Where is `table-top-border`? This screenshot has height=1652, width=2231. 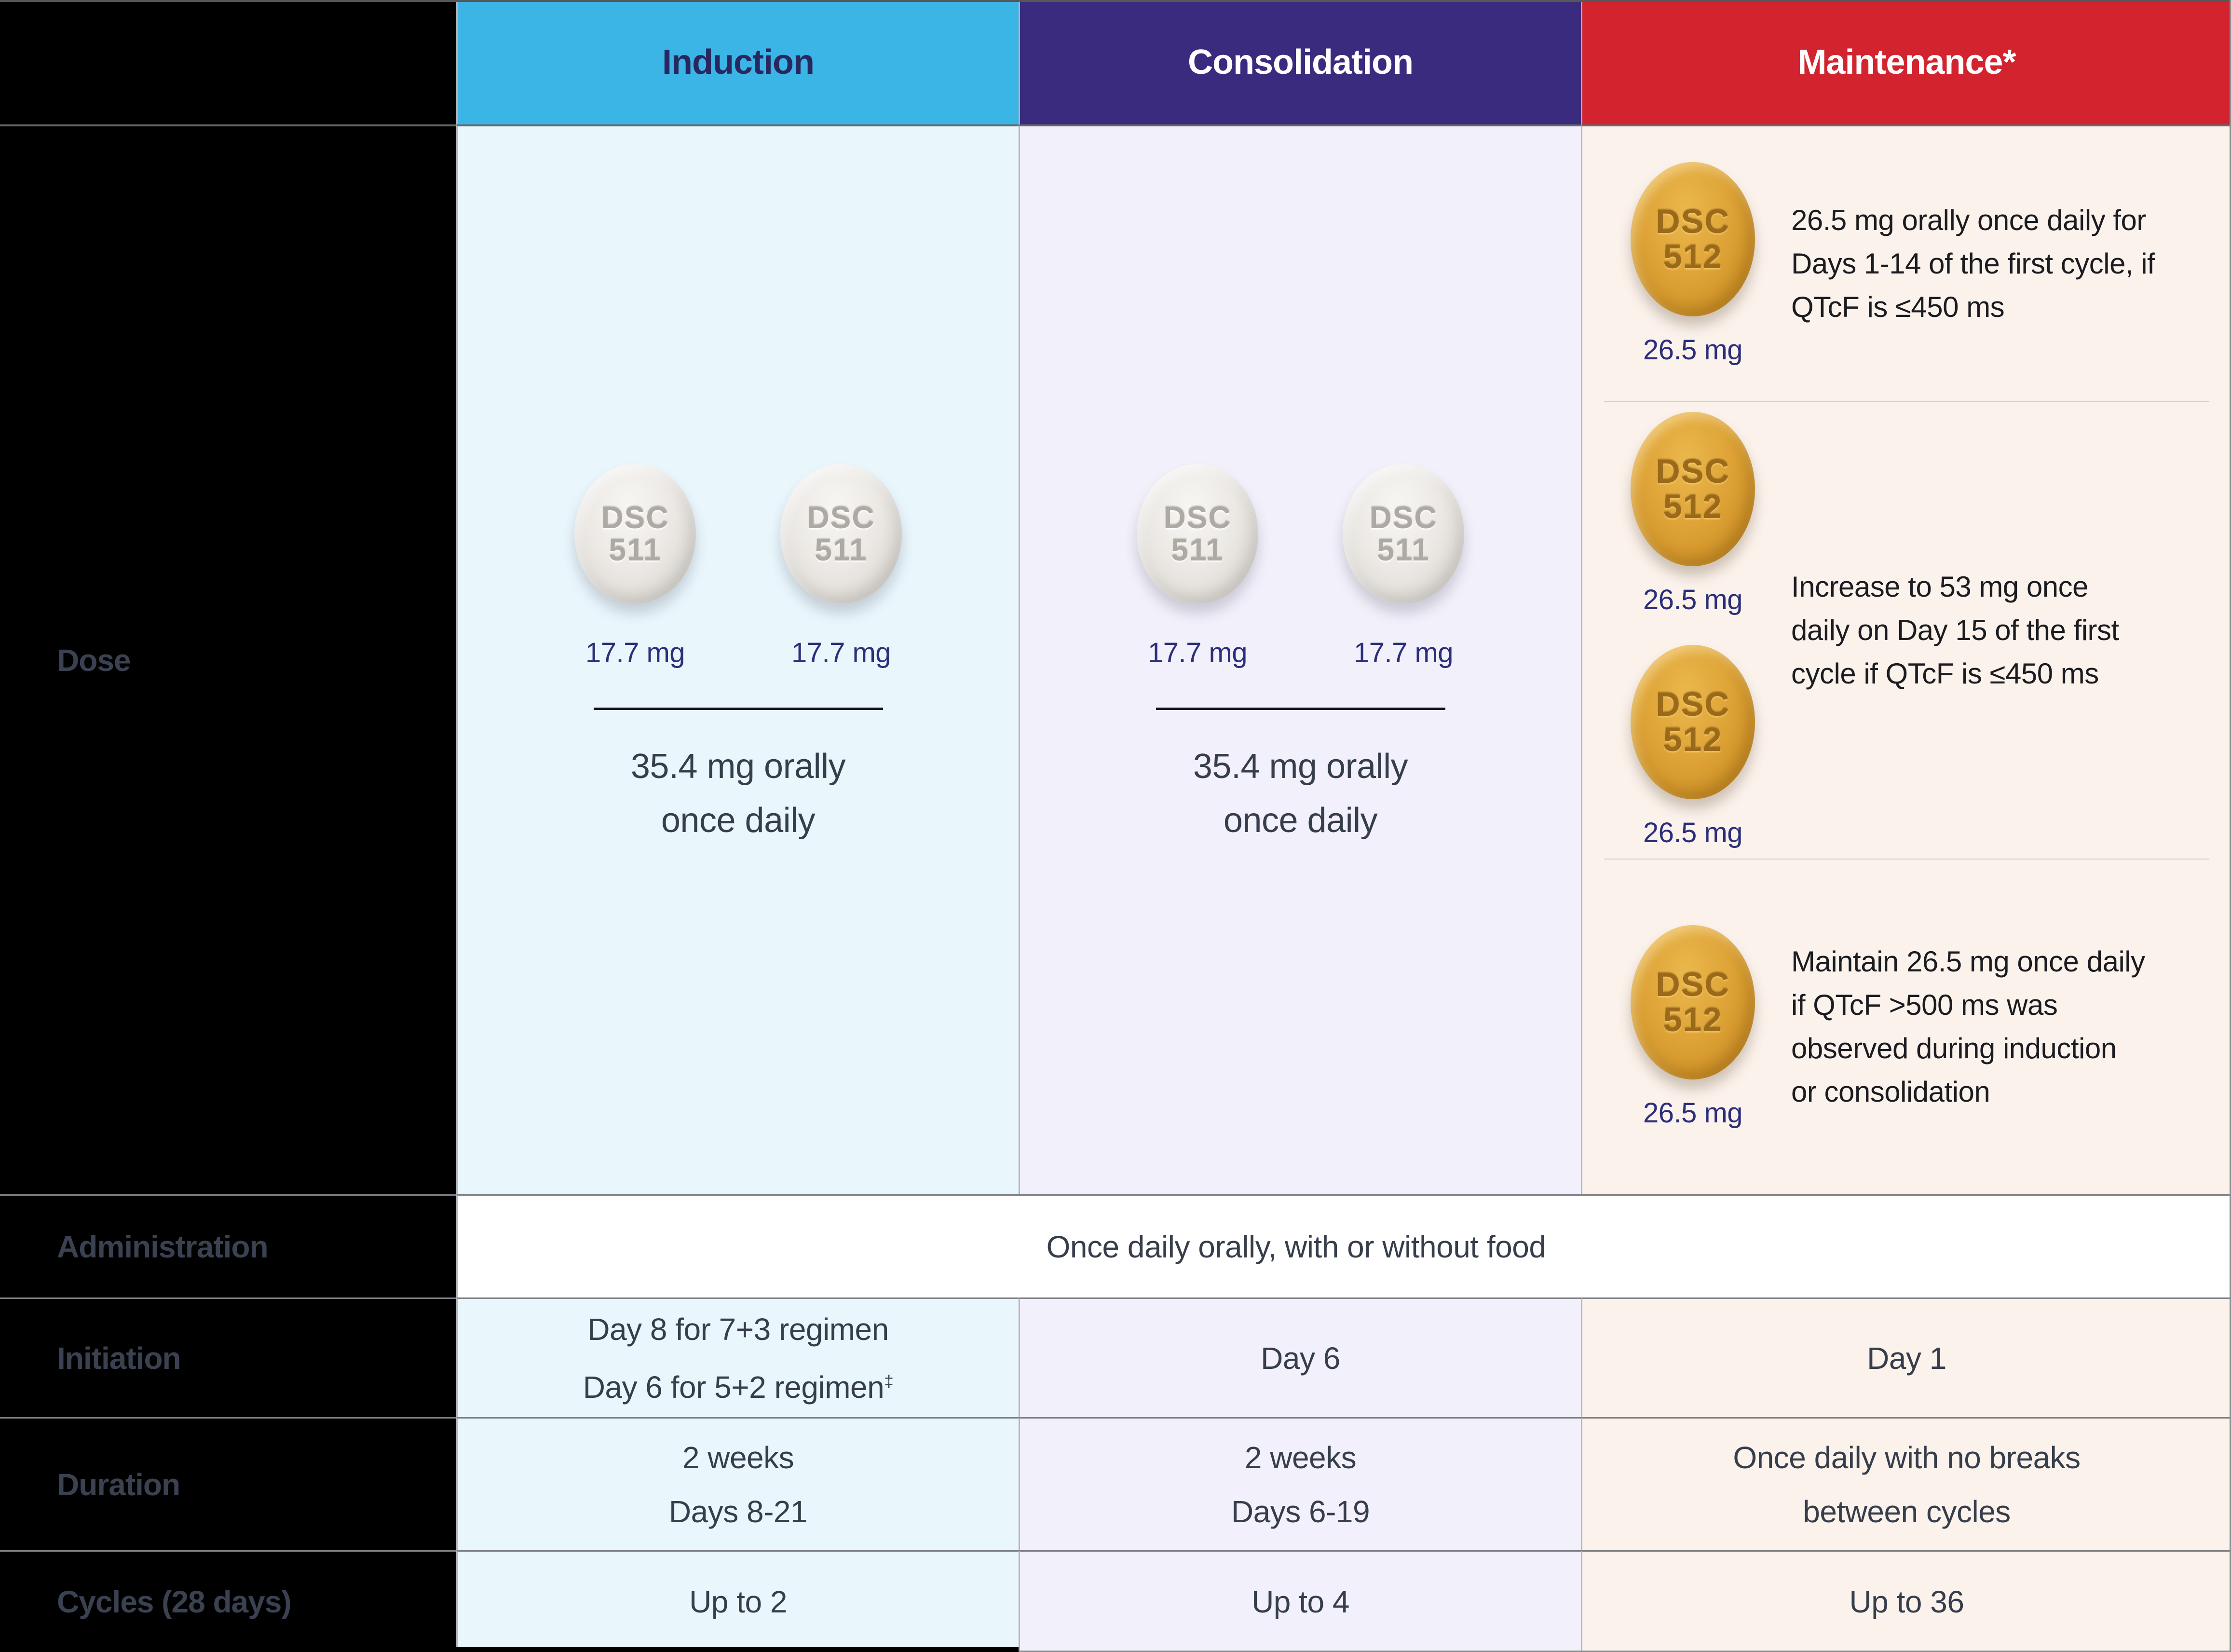 table-top-border is located at coordinates (1115, 1).